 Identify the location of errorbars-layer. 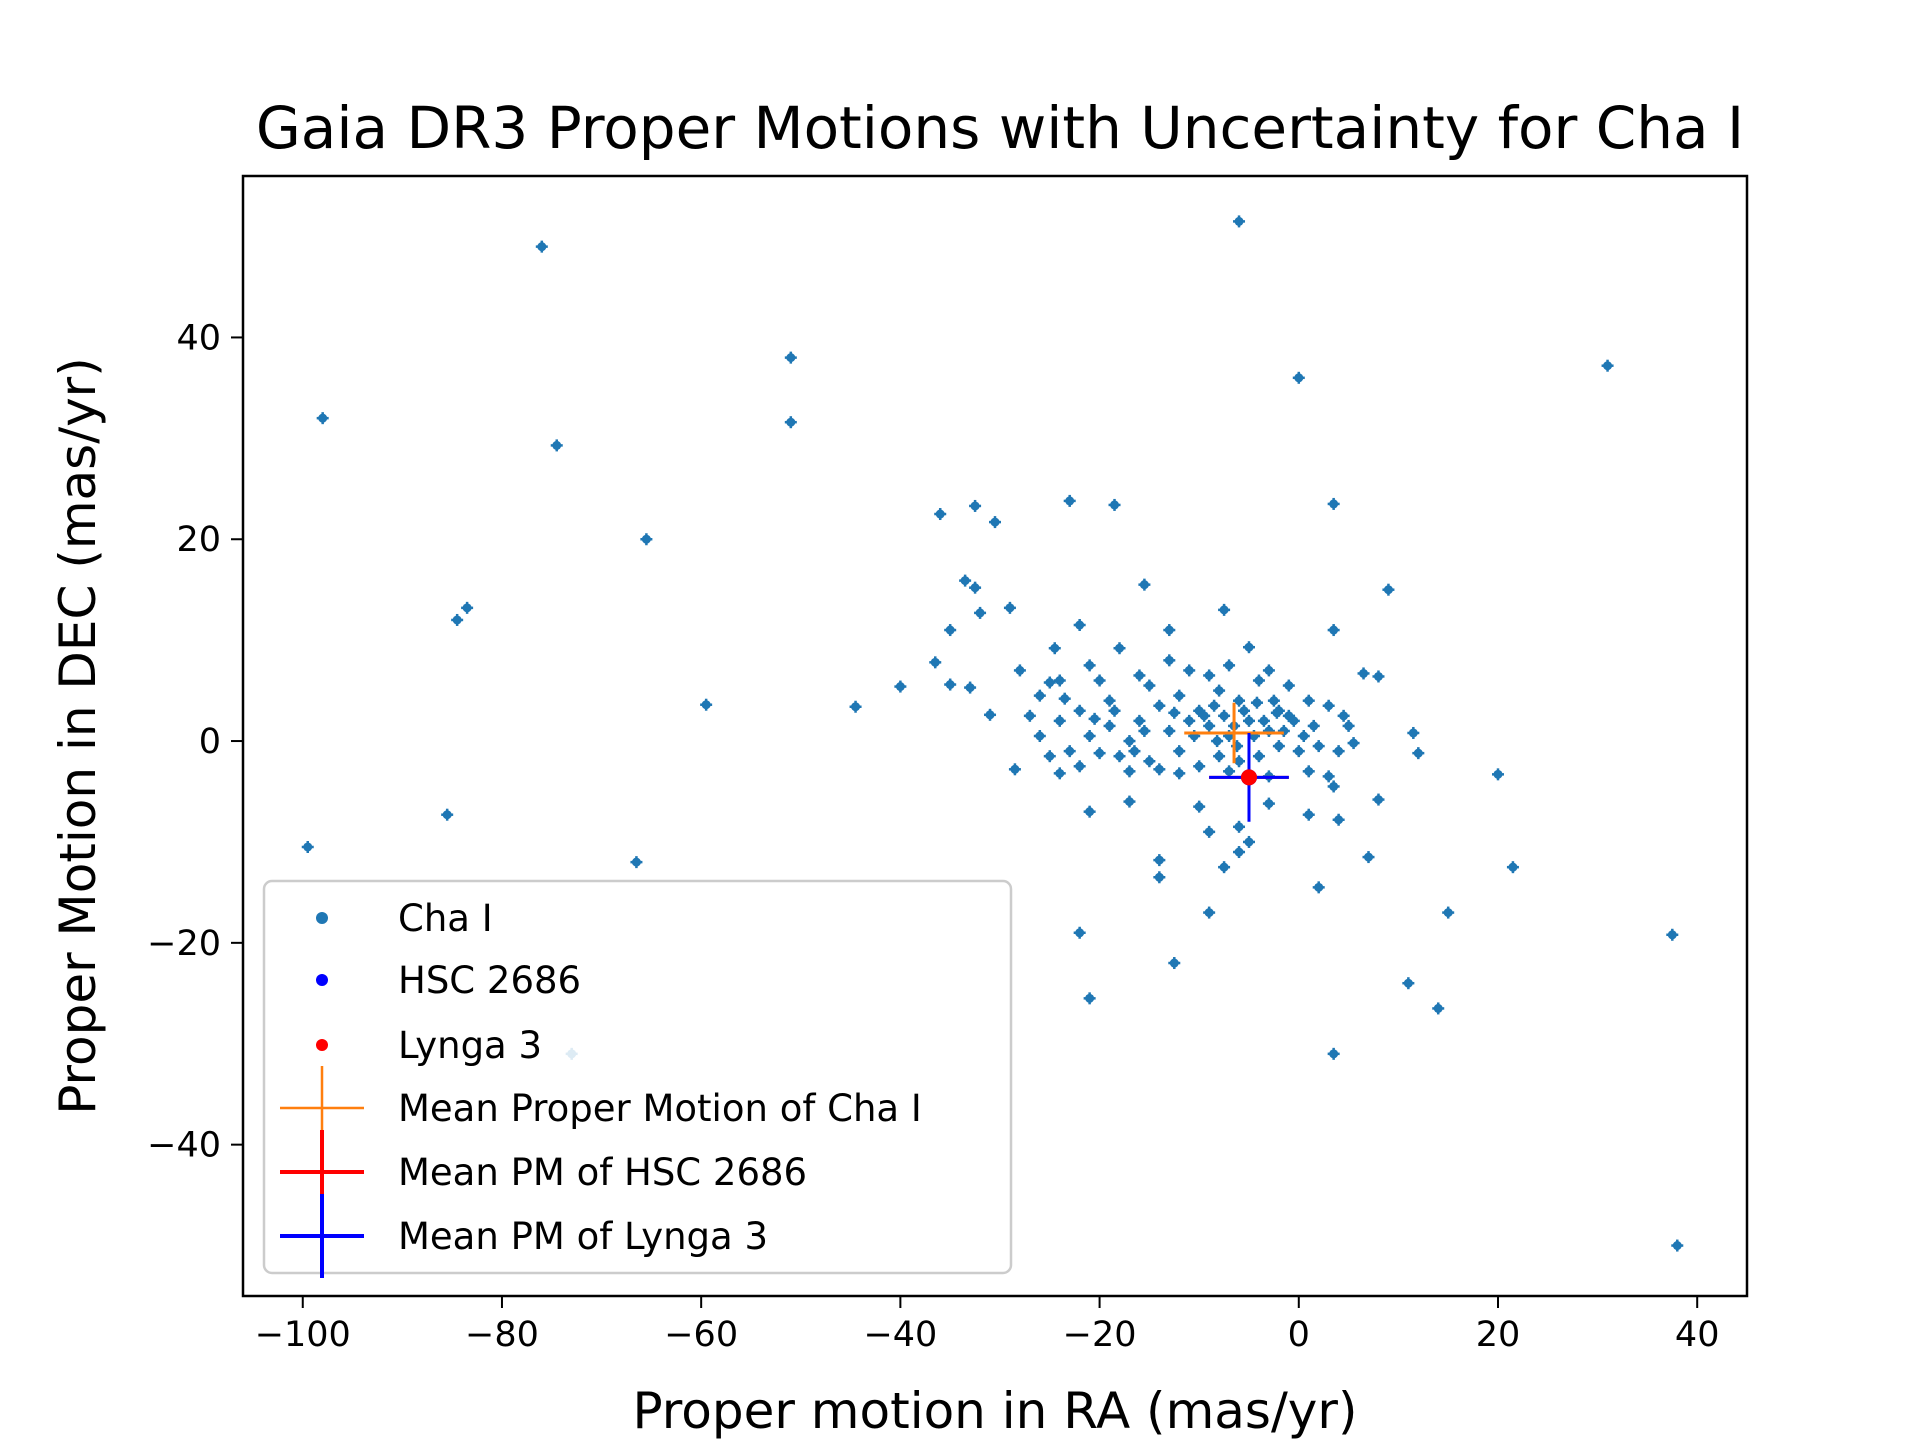
(1236, 762).